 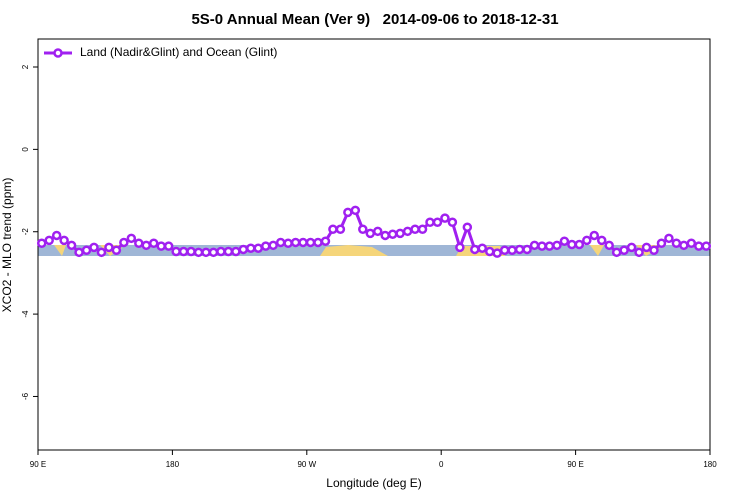 What do you see at coordinates (25, 66) in the screenshot?
I see `y-tick-label: 2` at bounding box center [25, 66].